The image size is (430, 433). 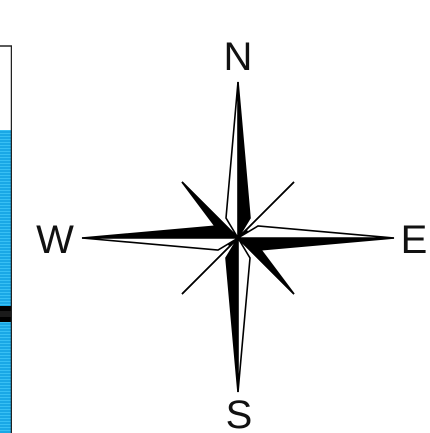 What do you see at coordinates (214, 262) in the screenshot?
I see `sw-point-black` at bounding box center [214, 262].